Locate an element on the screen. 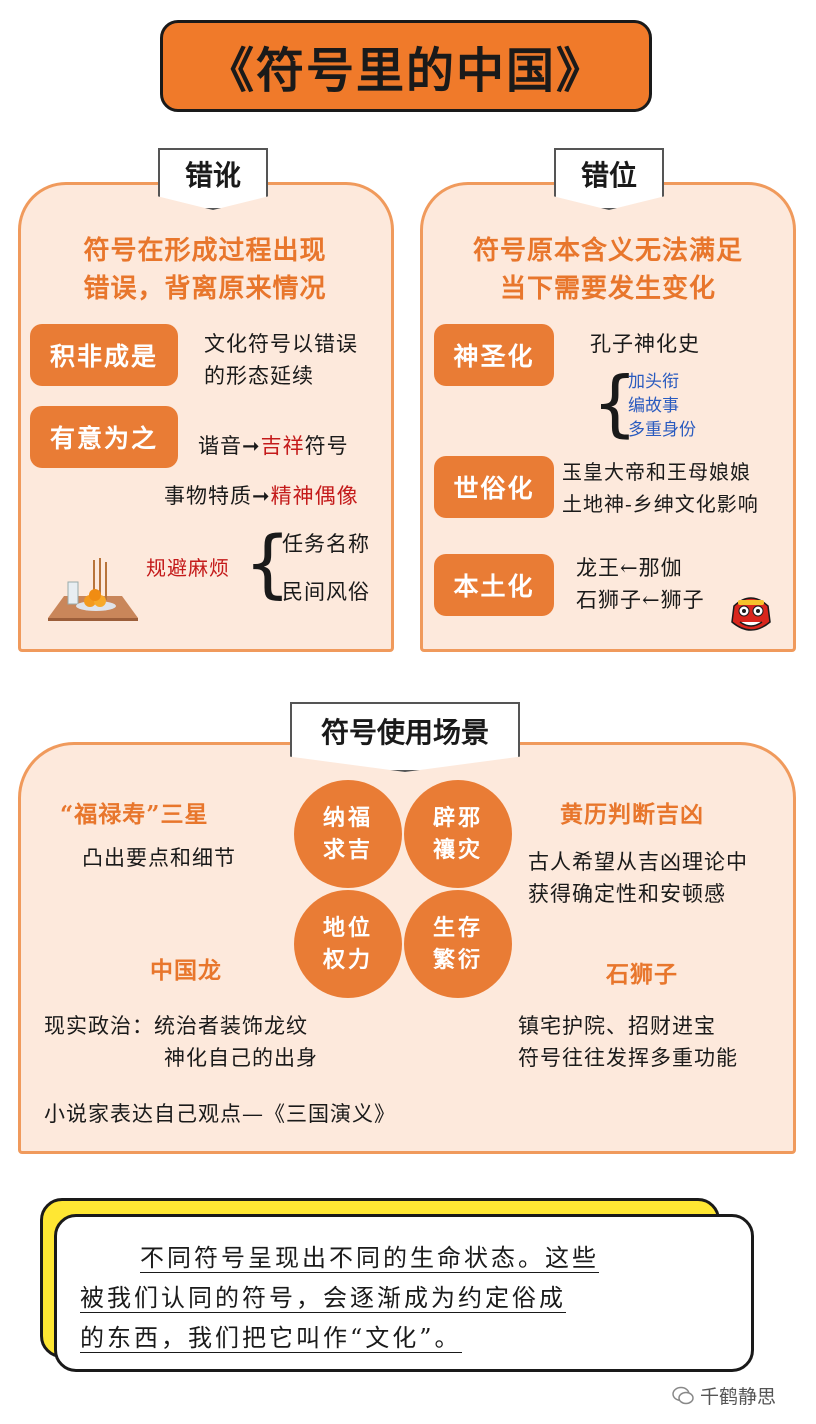 Image resolution: width=816 pixels, height=1424 pixels. scene-bl-desc-3: 小说家表达自己观点—《三国演义》 is located at coordinates (220, 1114).